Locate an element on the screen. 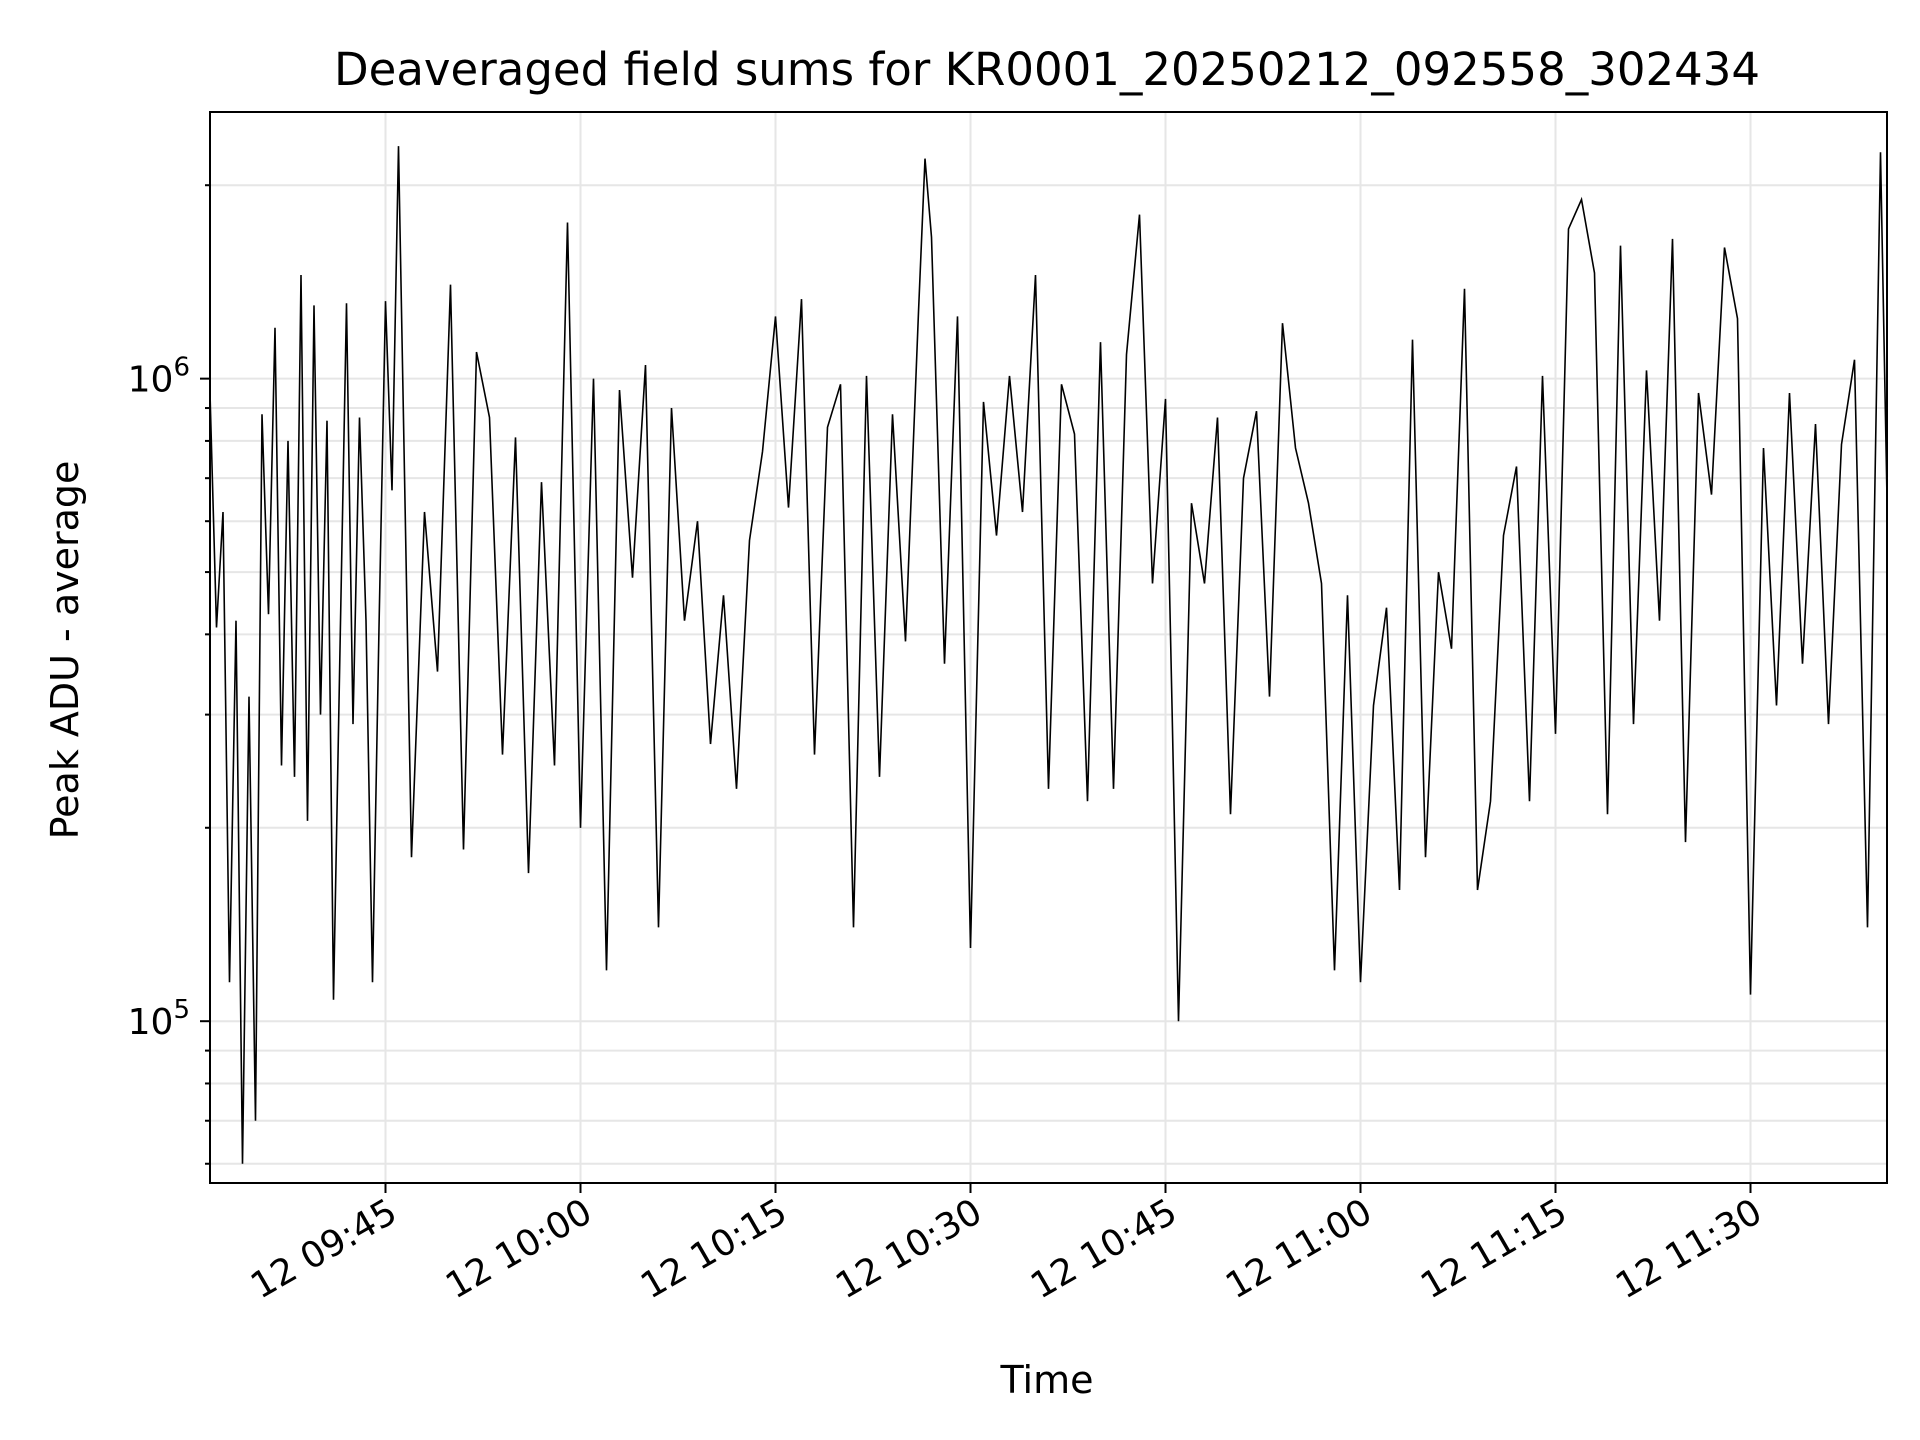  x-axis-label: Time is located at coordinates (1047, 1380).